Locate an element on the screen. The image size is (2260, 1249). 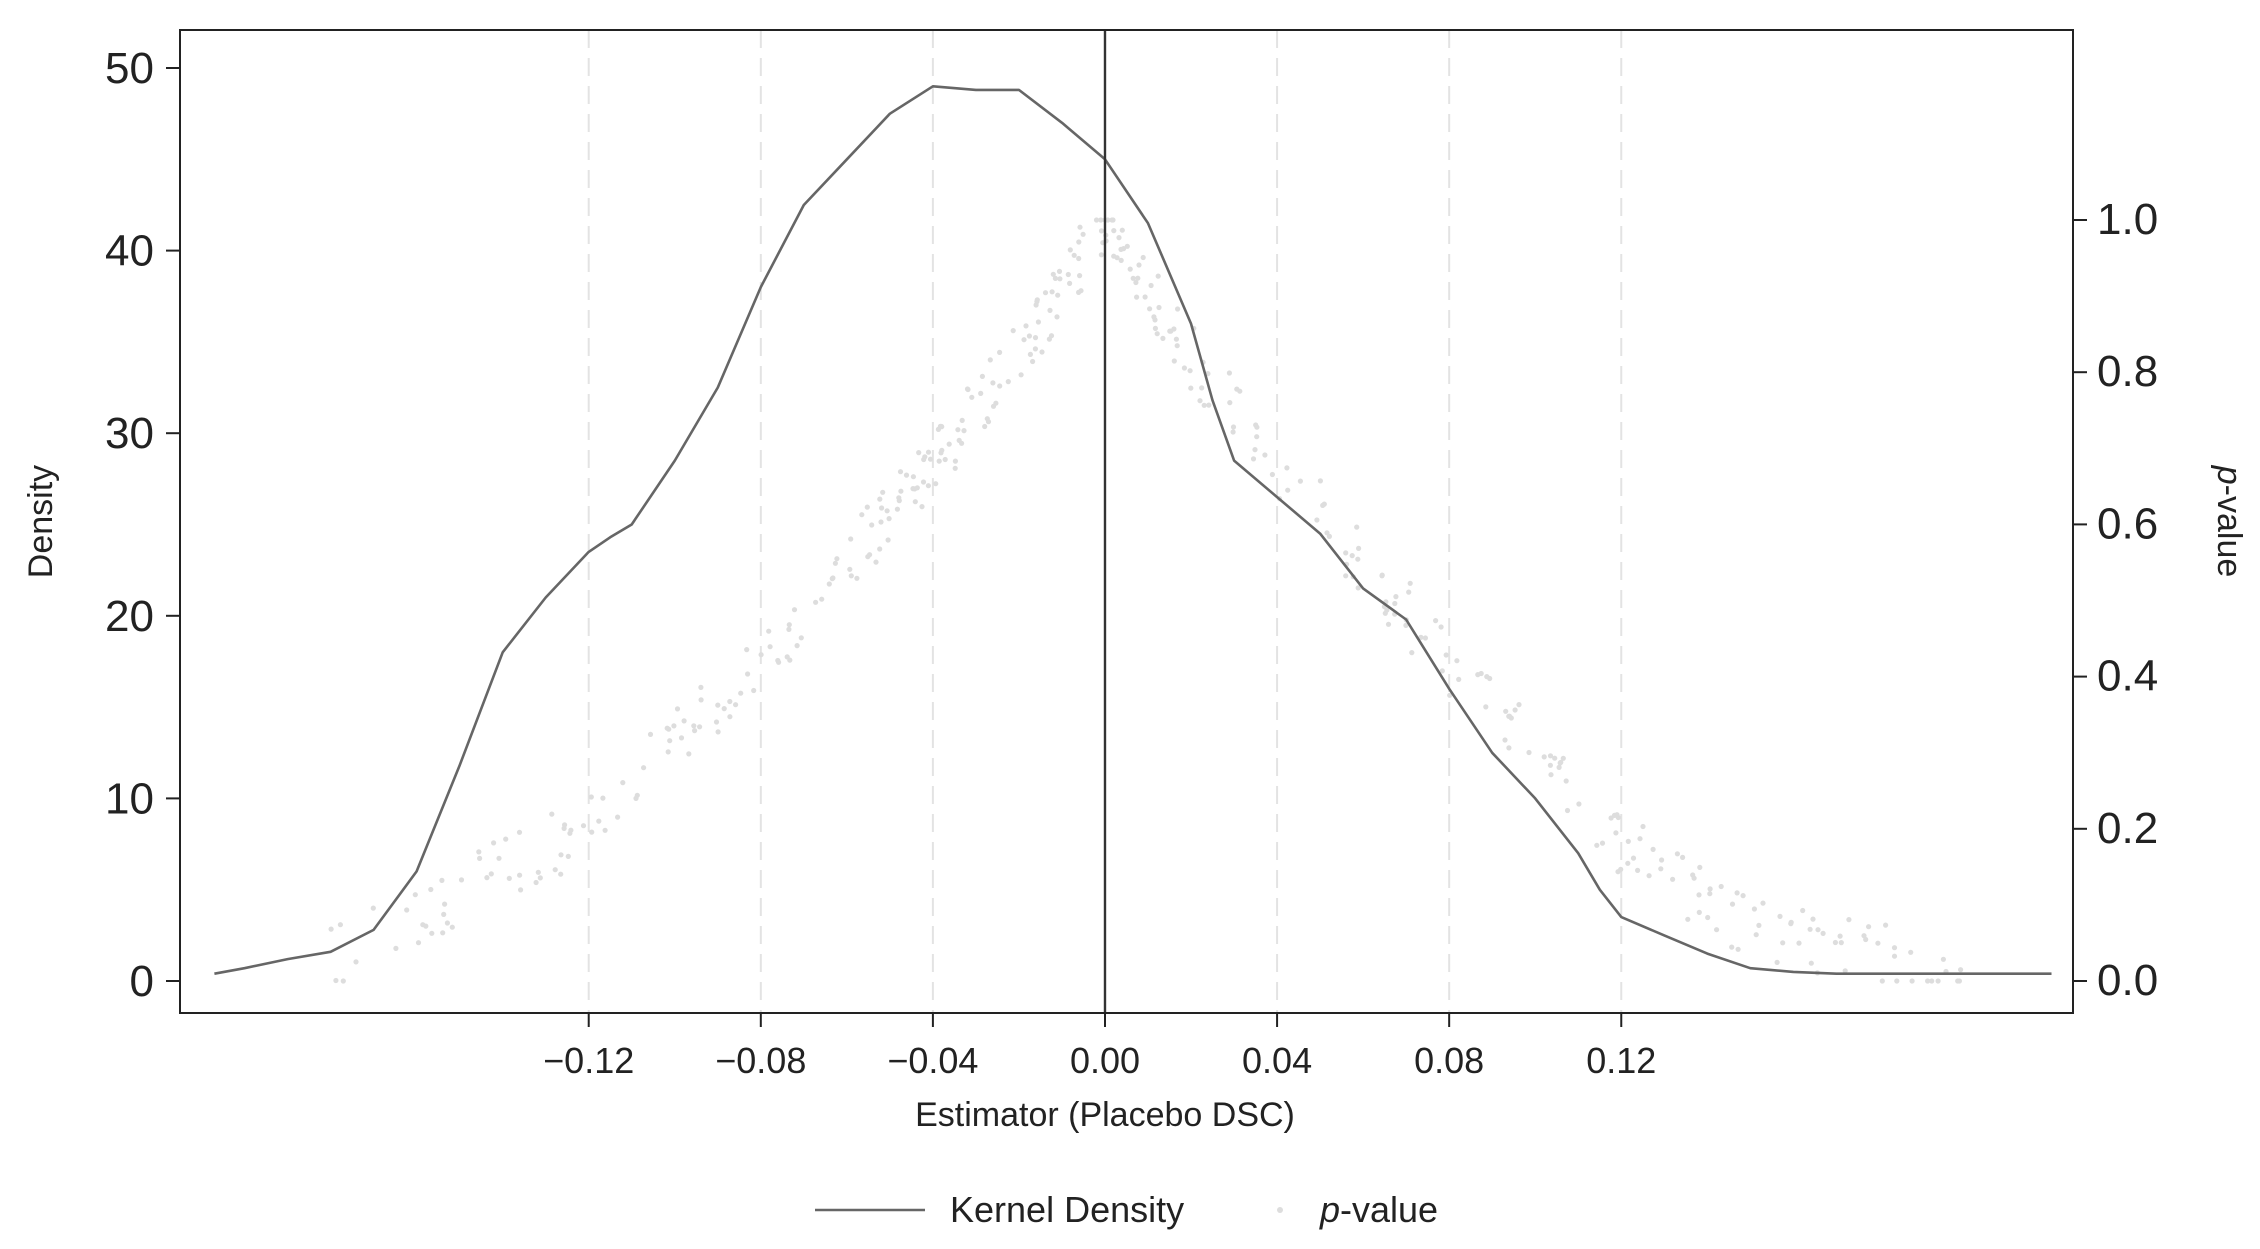
x-tick-label: 0.00 is located at coordinates (1105, 1060).